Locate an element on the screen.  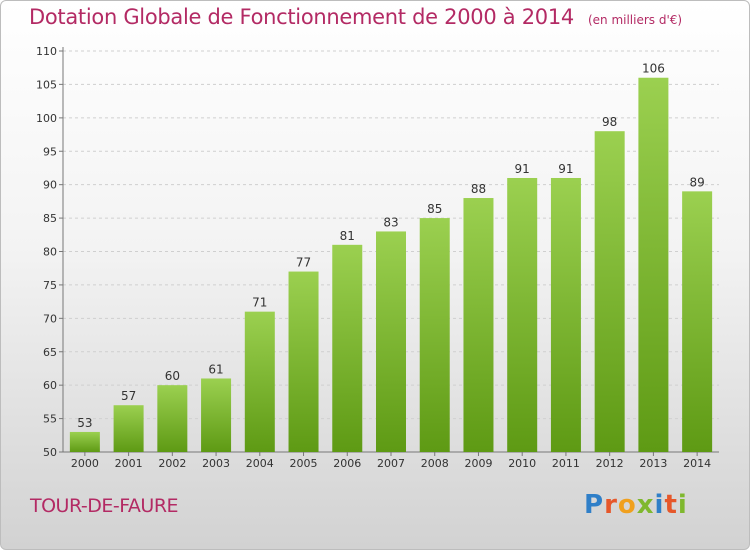
commune-name: TOUR-DE-FAURE is located at coordinates (104, 506).